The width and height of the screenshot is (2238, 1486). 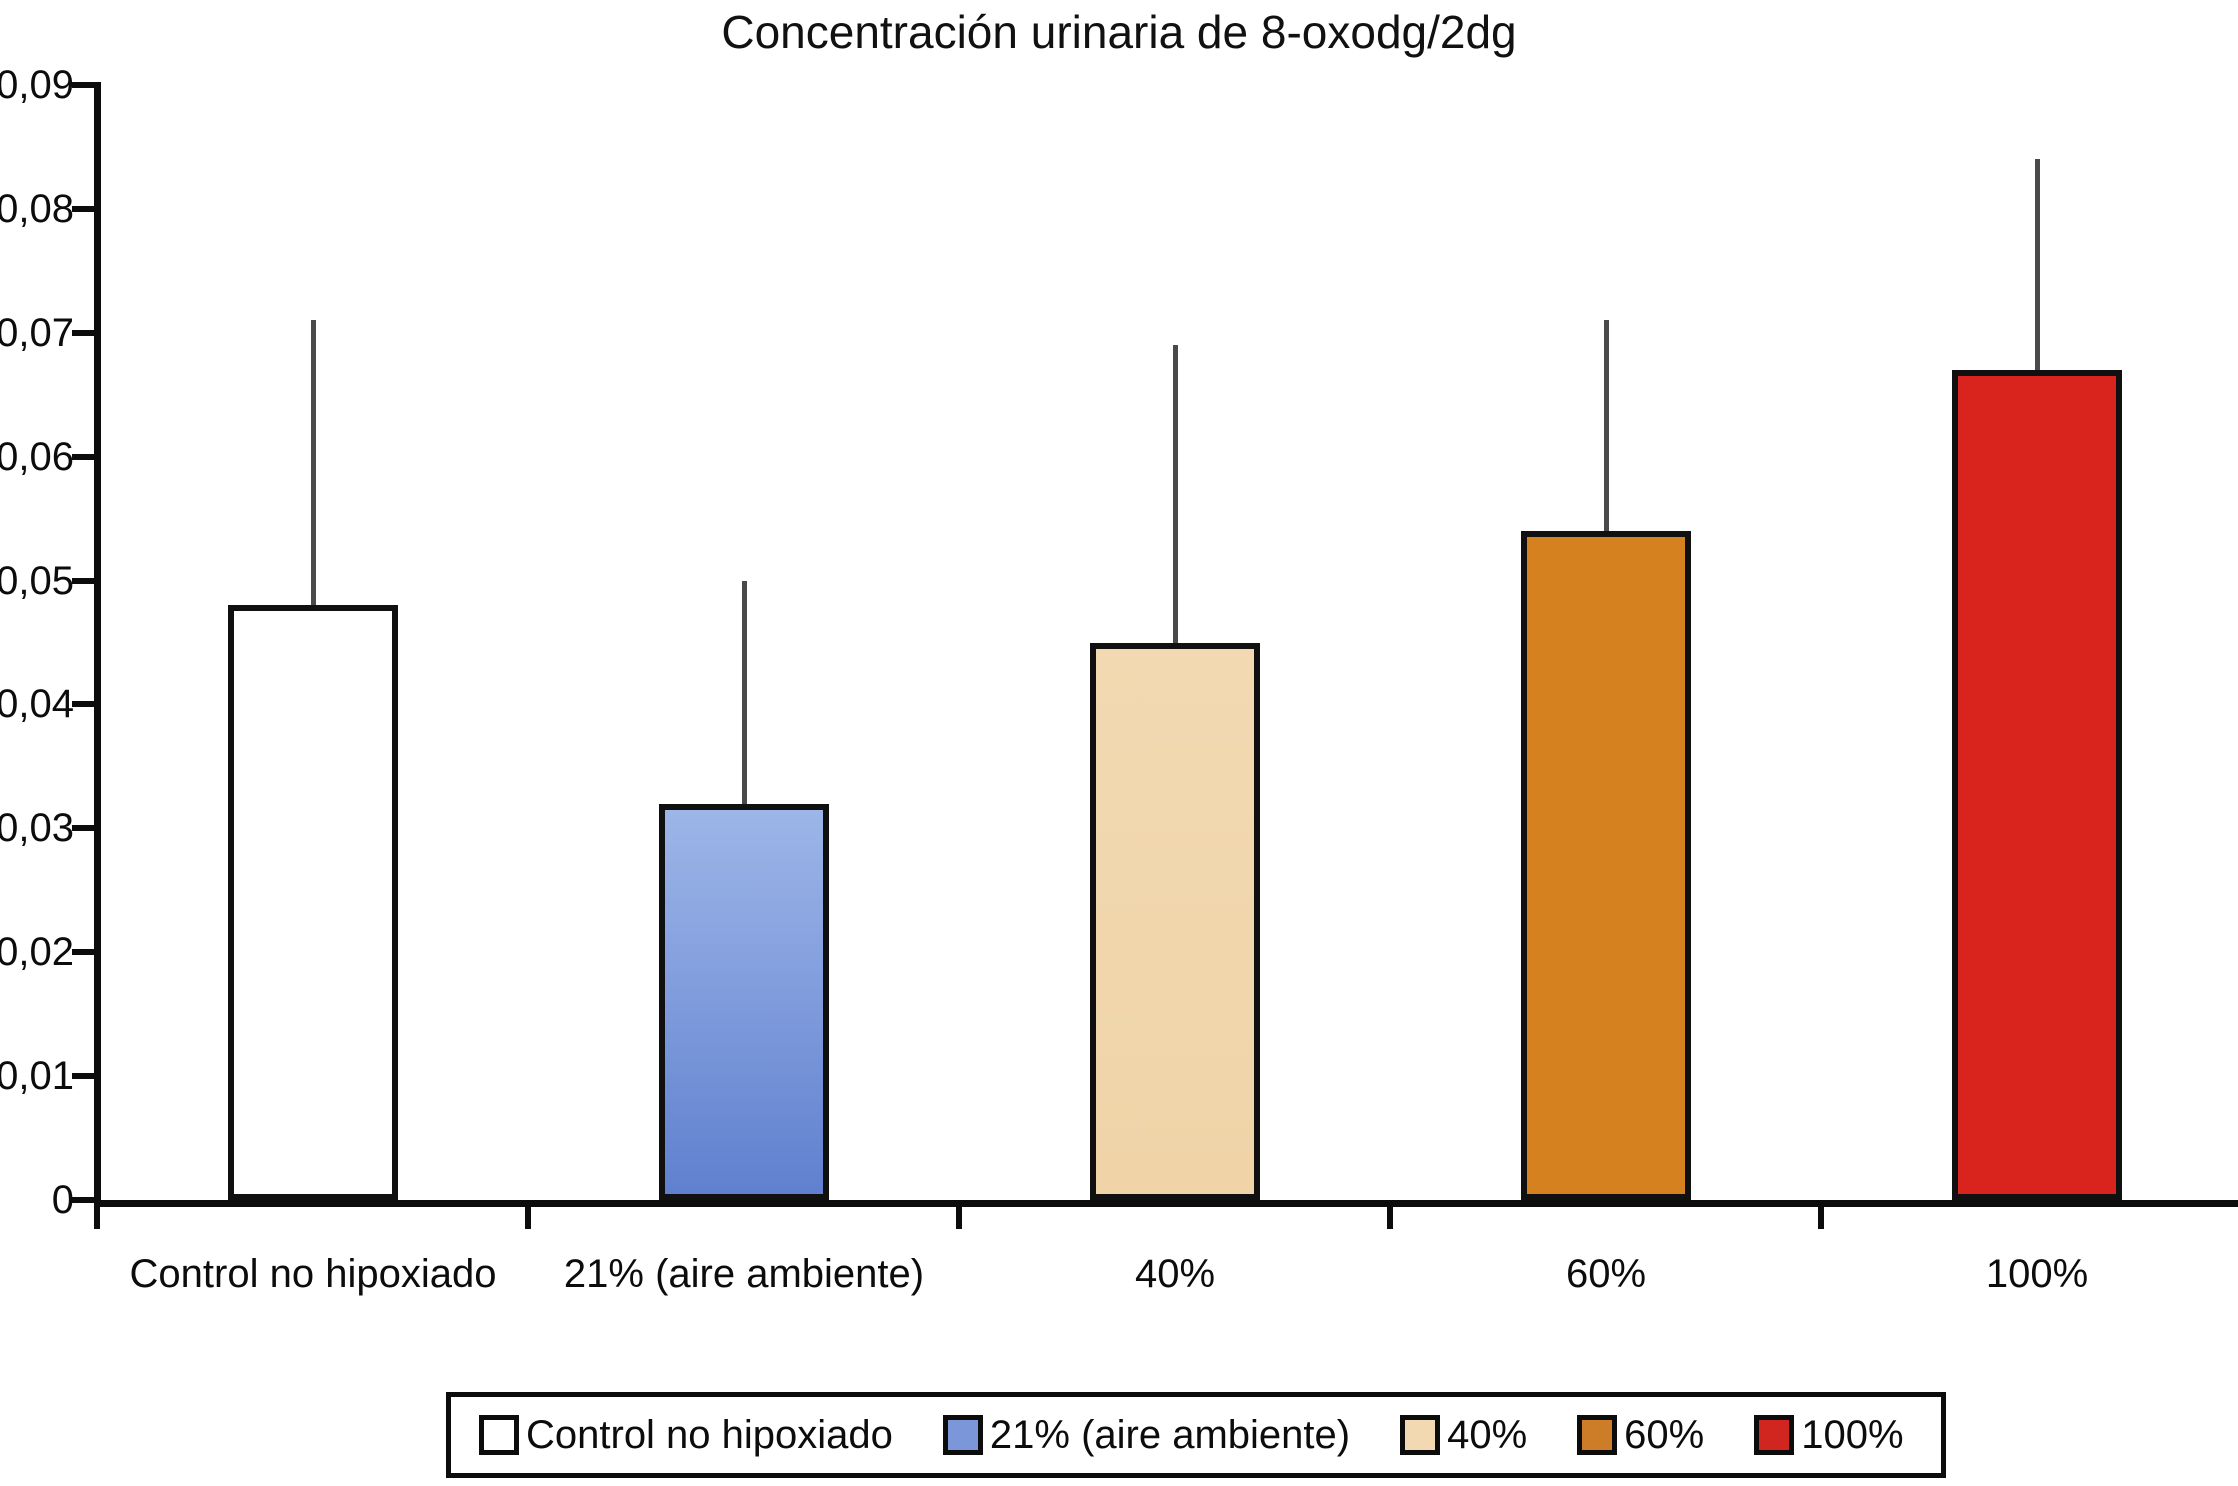 I want to click on legend-item-label: 21% (aire ambiente), so click(x=1170, y=1435).